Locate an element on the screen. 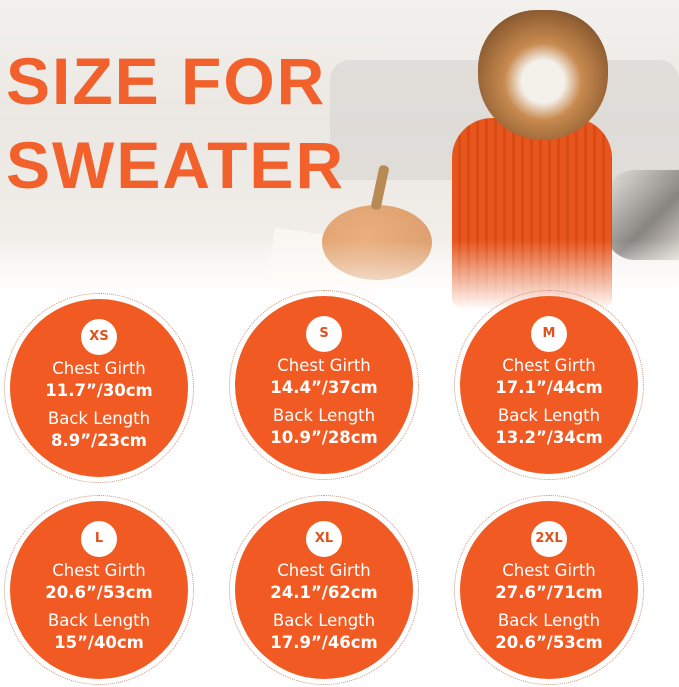 The width and height of the screenshot is (679, 687). back-value: 15”/40cm is located at coordinates (99, 642).